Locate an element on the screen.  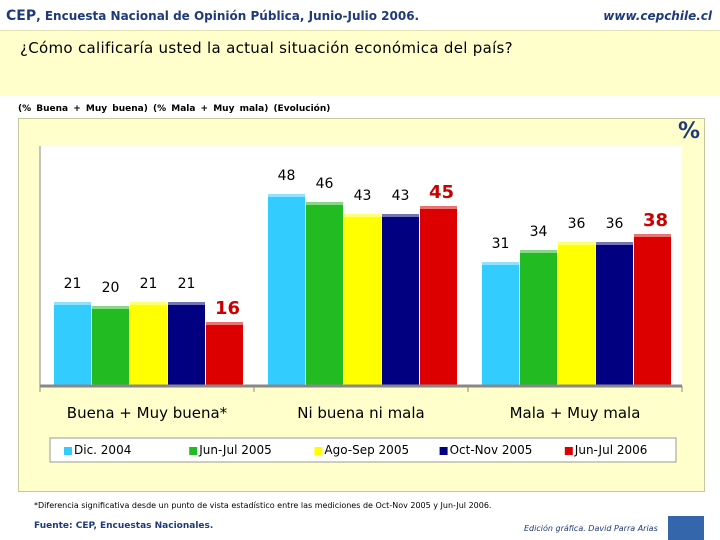
data-label: 16 is located at coordinates (227, 308).